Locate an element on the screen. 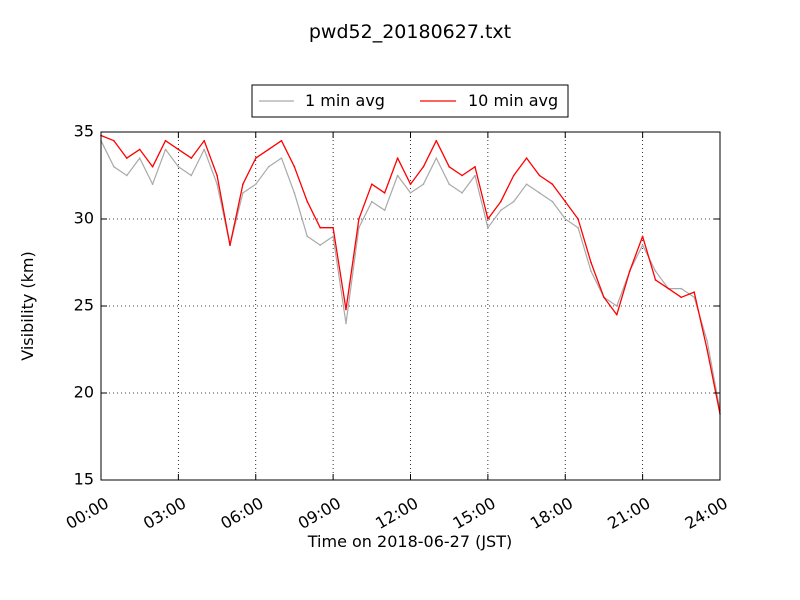  y-tick-label: 25 is located at coordinates (84, 305).